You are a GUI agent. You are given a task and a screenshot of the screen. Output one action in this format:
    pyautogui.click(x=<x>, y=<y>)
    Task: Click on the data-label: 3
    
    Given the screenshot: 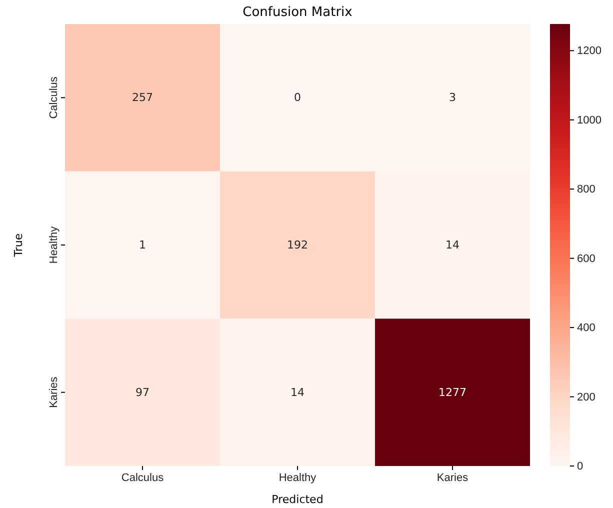 What is the action you would take?
    pyautogui.click(x=452, y=97)
    